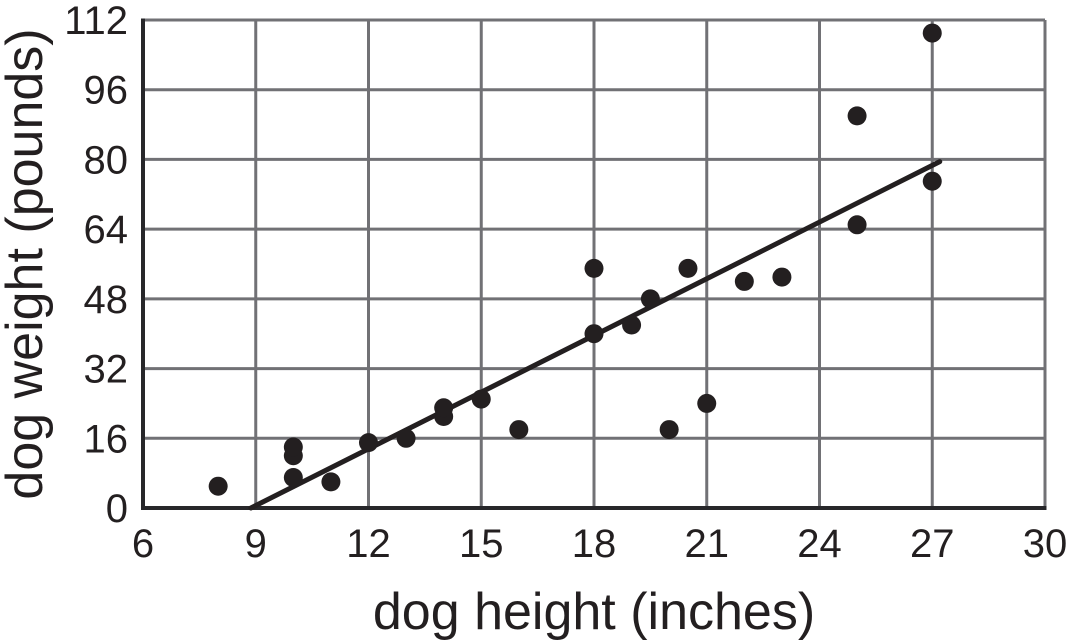  Describe the element at coordinates (143, 544) in the screenshot. I see `x-tick-label: 6` at that location.